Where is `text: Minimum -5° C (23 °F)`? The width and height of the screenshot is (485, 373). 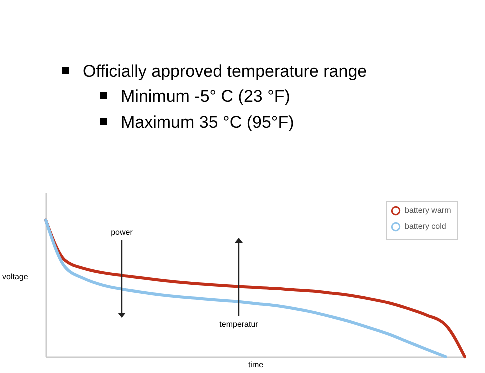 text: Minimum -5° C (23 °F) is located at coordinates (195, 97).